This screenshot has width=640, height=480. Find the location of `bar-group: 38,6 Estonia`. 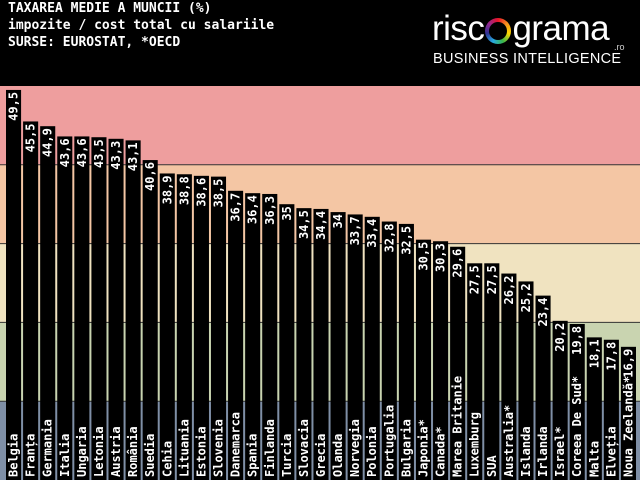

bar-group: 38,6 Estonia is located at coordinates (201, 327).